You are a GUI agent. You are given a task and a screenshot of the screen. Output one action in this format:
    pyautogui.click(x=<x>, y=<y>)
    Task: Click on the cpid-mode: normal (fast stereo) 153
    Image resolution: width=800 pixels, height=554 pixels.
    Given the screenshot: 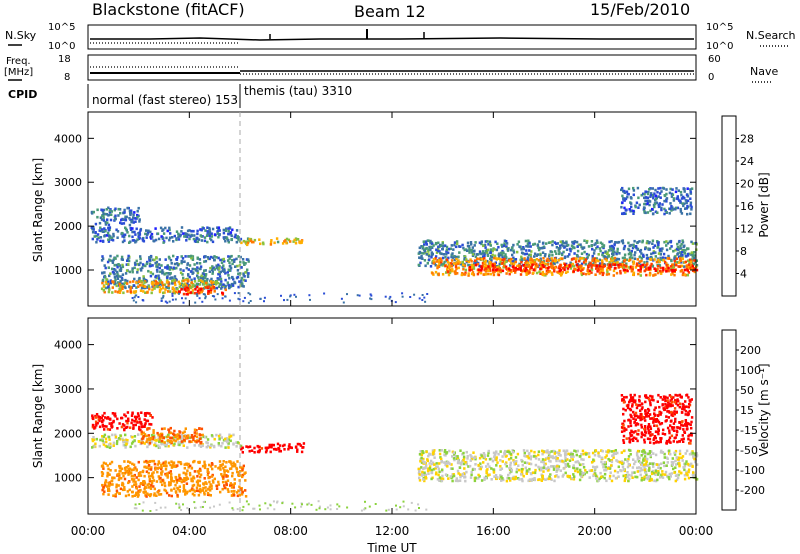 What is the action you would take?
    pyautogui.click(x=165, y=100)
    